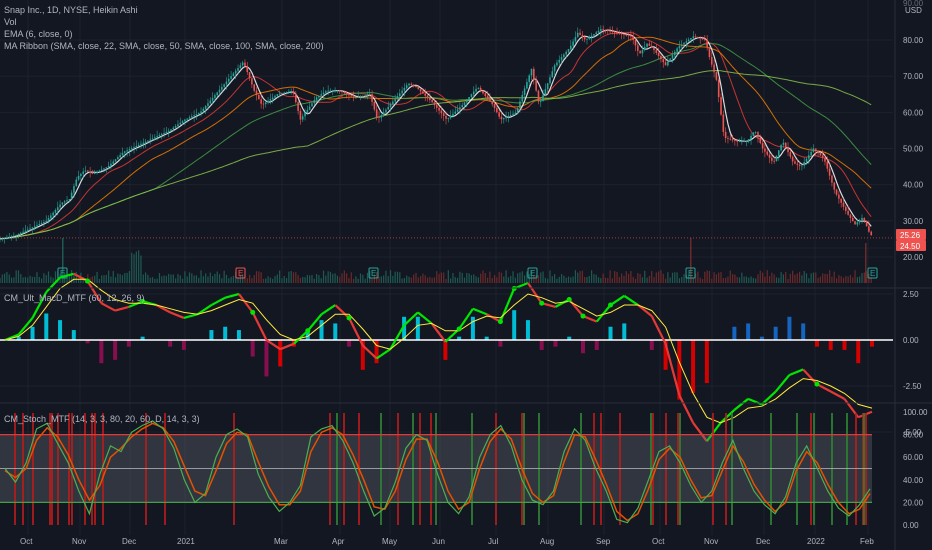  I want to click on time-tick-label: Jul, so click(493, 541).